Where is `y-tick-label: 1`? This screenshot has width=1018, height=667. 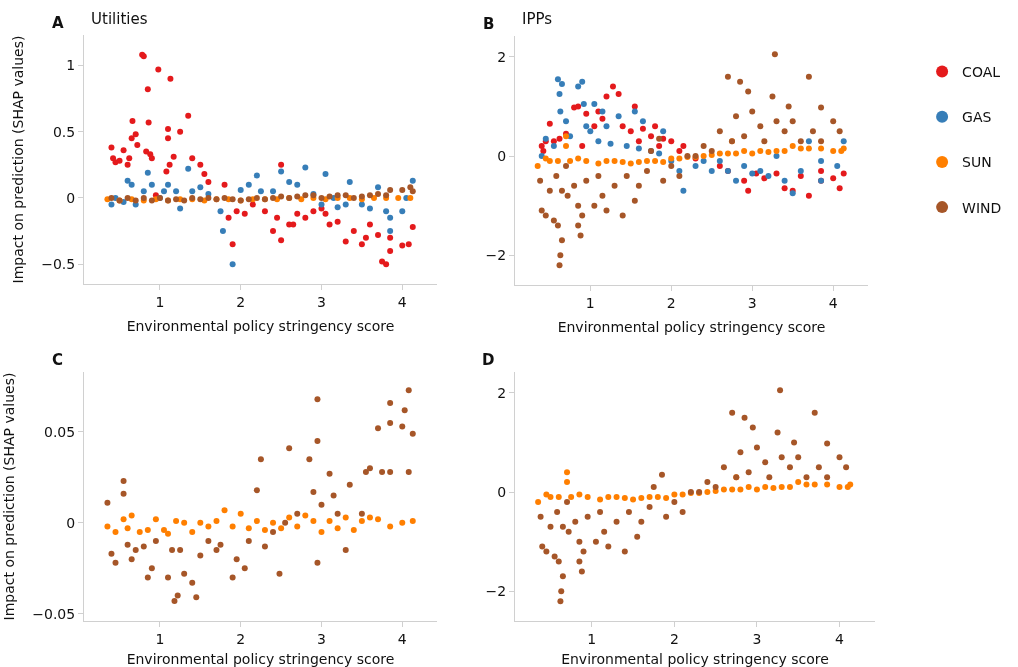
y-tick-label: 1 is located at coordinates (71, 65).